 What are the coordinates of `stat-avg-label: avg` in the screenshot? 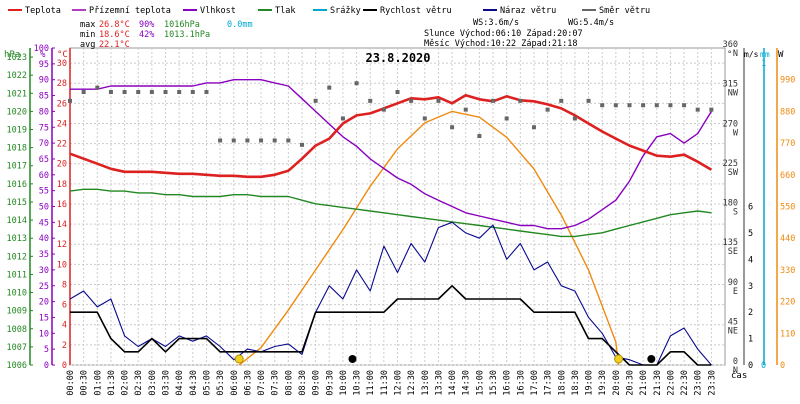 It's located at (87, 45).